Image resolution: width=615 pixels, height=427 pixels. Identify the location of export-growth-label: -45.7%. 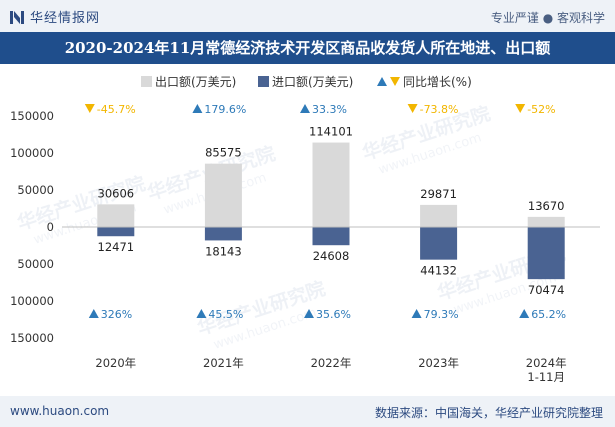
(116, 109).